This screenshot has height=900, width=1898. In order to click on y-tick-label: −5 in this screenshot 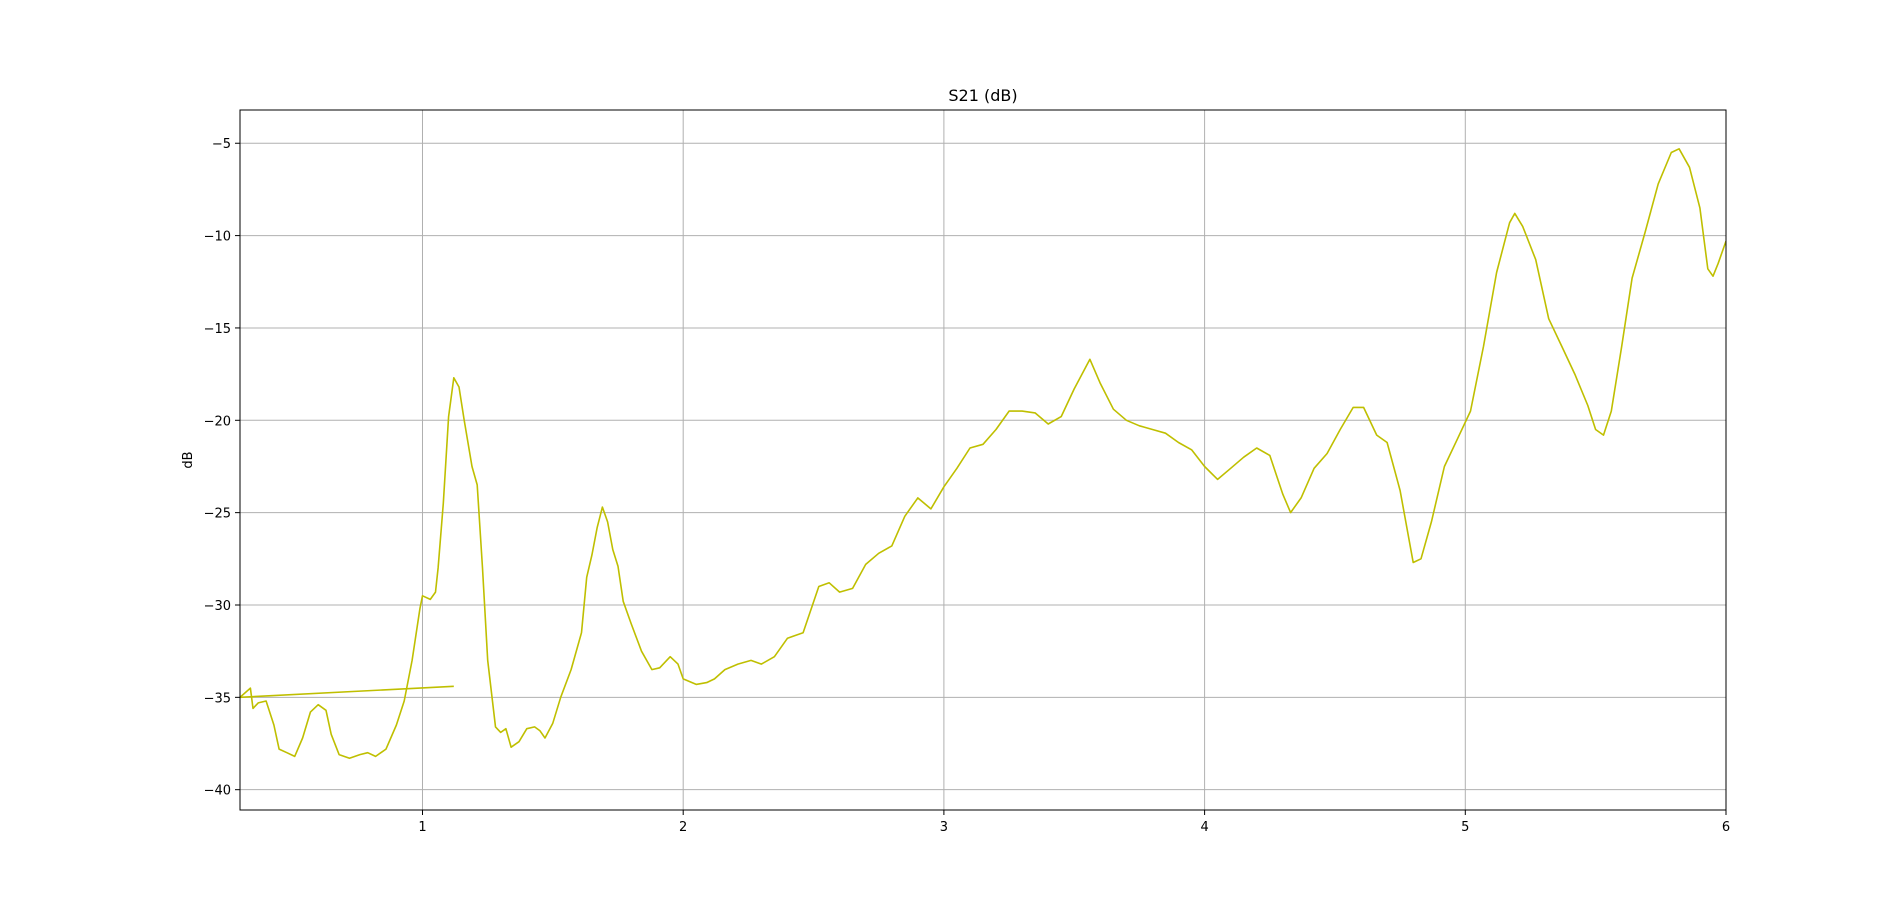, I will do `click(221, 144)`.